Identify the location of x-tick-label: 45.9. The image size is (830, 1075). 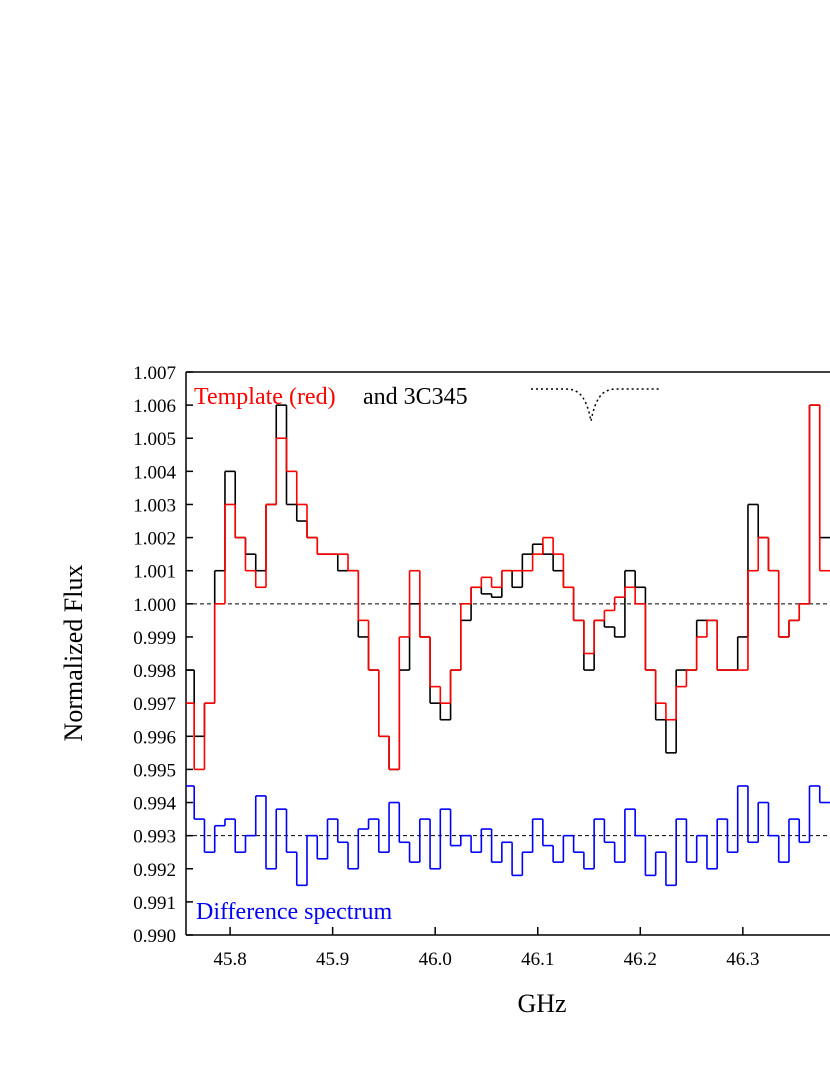
(332, 959).